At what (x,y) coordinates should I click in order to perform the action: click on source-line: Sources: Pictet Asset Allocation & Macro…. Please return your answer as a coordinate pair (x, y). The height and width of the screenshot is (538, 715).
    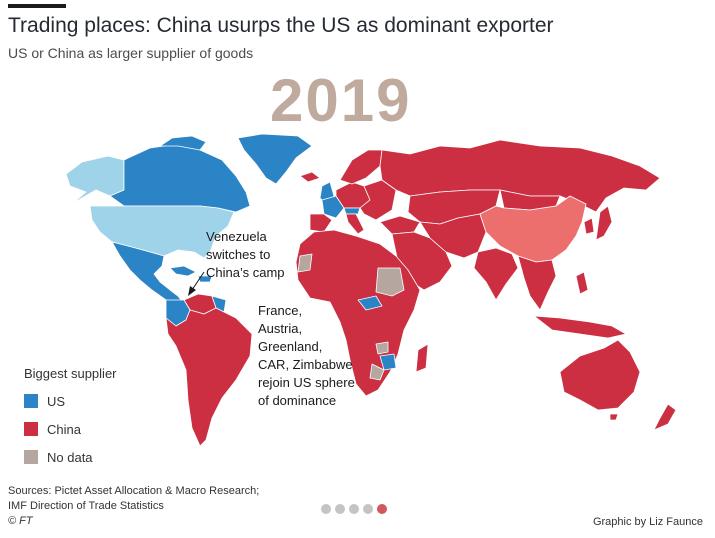
    Looking at the image, I should click on (134, 491).